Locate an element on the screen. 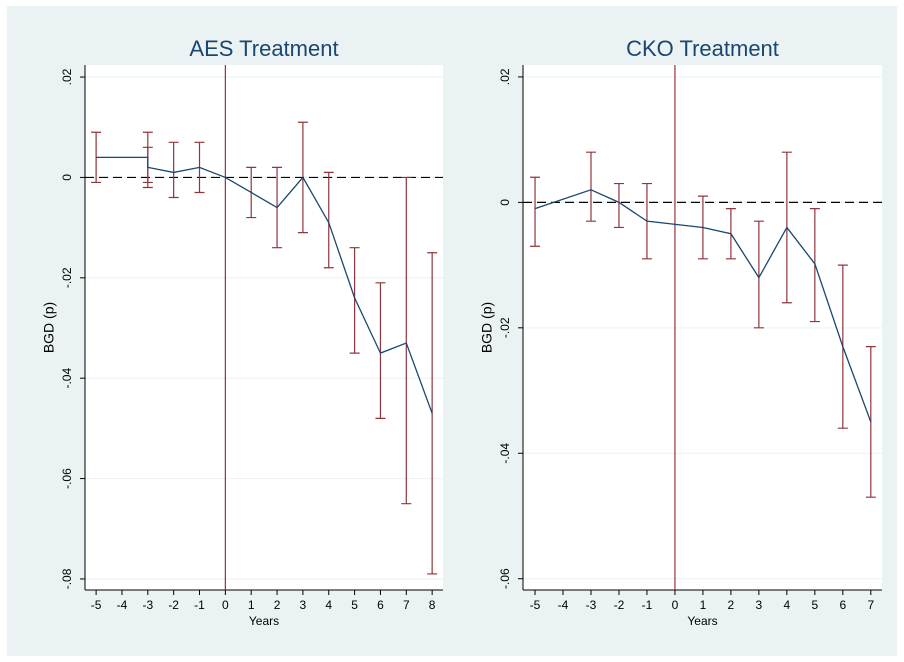 Image resolution: width=904 pixels, height=662 pixels. x-tick-label: 8 is located at coordinates (432, 605).